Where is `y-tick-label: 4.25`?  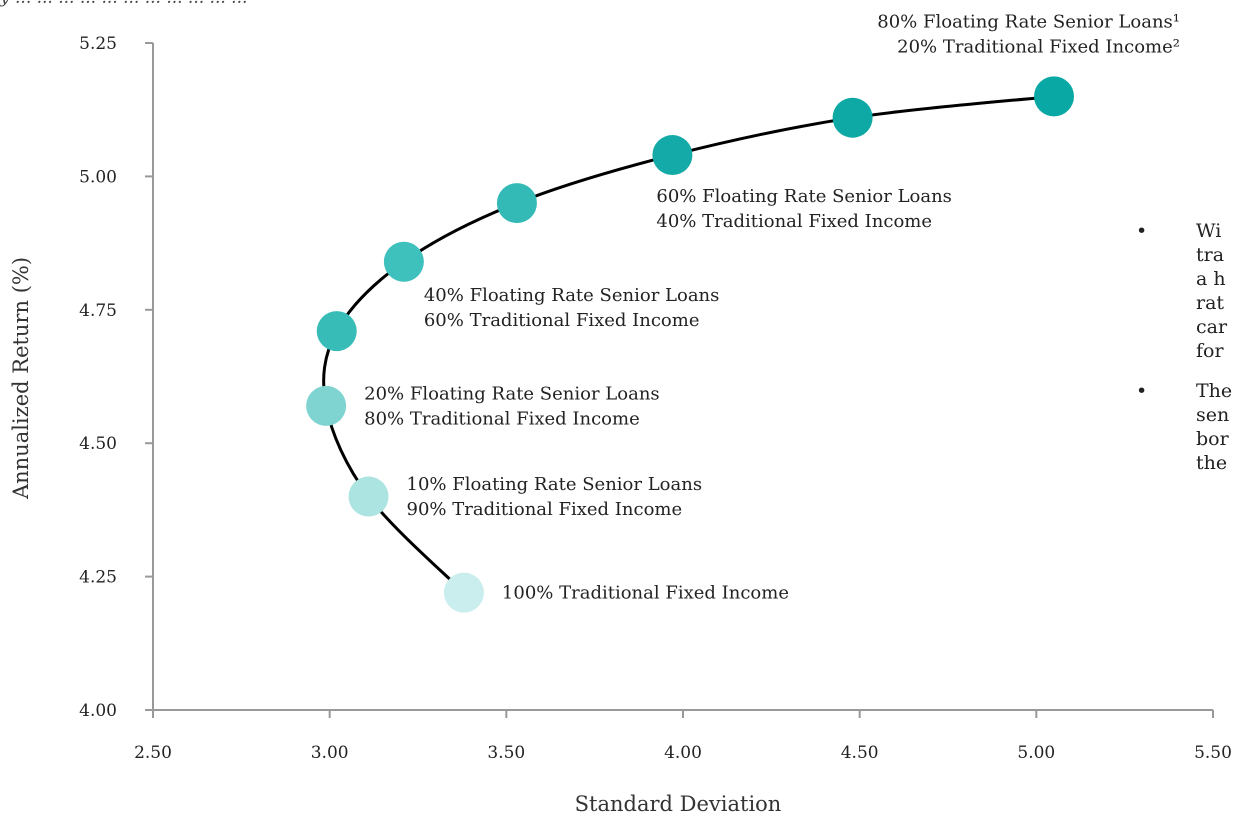 y-tick-label: 4.25 is located at coordinates (98, 578).